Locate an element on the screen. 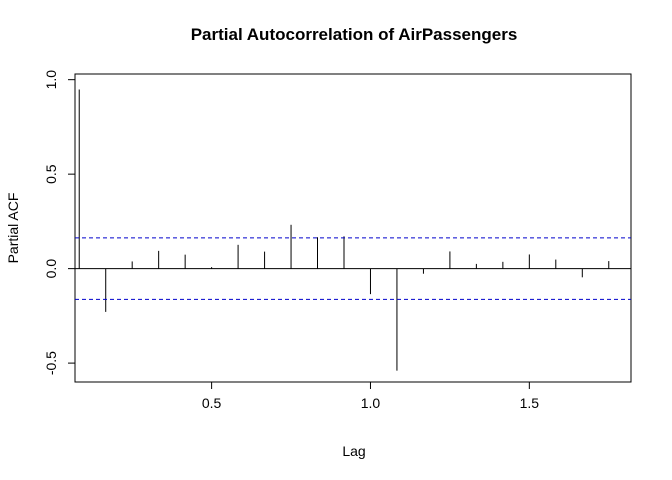 The image size is (672, 480). x-axis-label: Lag is located at coordinates (353, 451).